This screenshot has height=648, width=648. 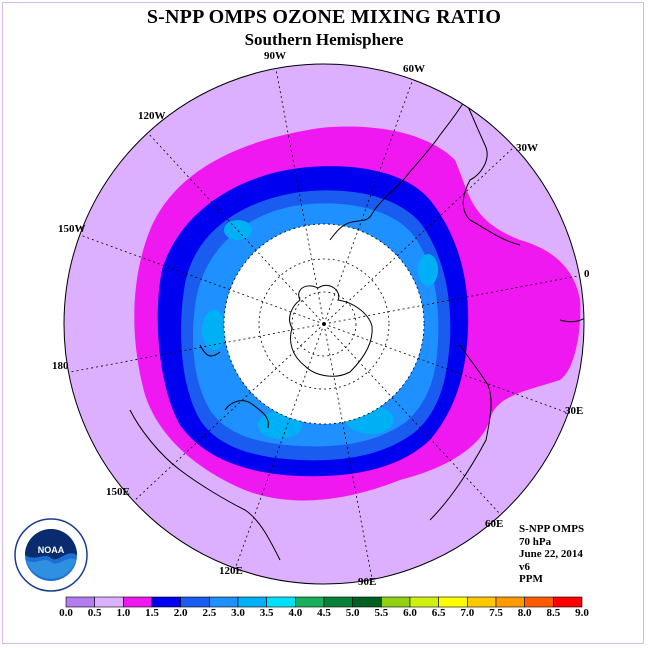 What do you see at coordinates (209, 613) in the screenshot?
I see `colorbar-tick-label: 2.5` at bounding box center [209, 613].